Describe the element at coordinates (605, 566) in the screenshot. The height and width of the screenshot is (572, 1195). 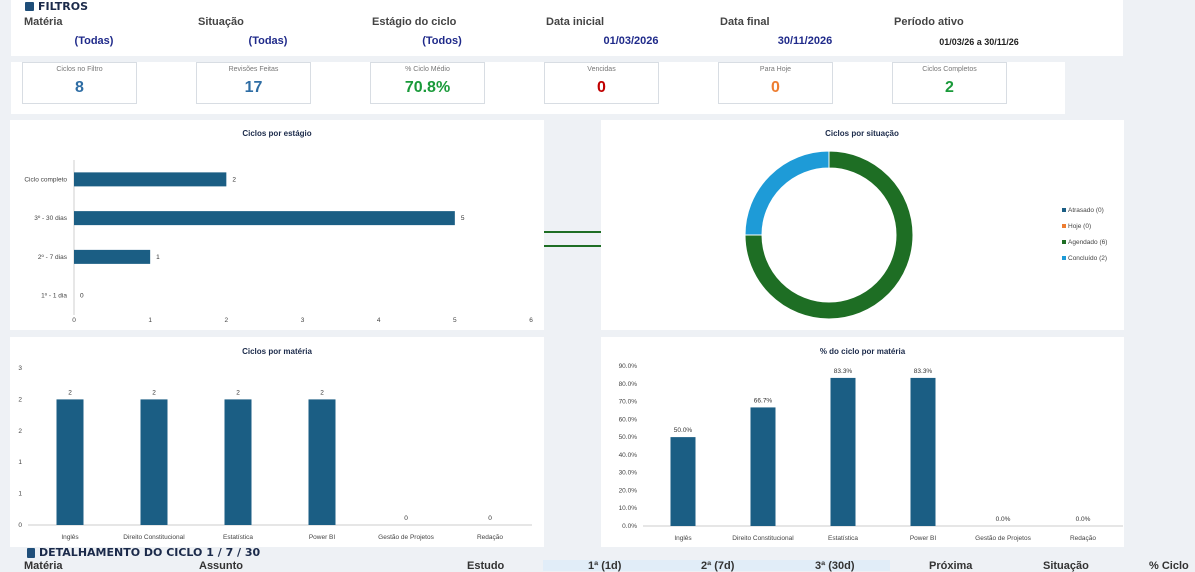
I see `col-revisao-1: 1ª (1d)` at that location.